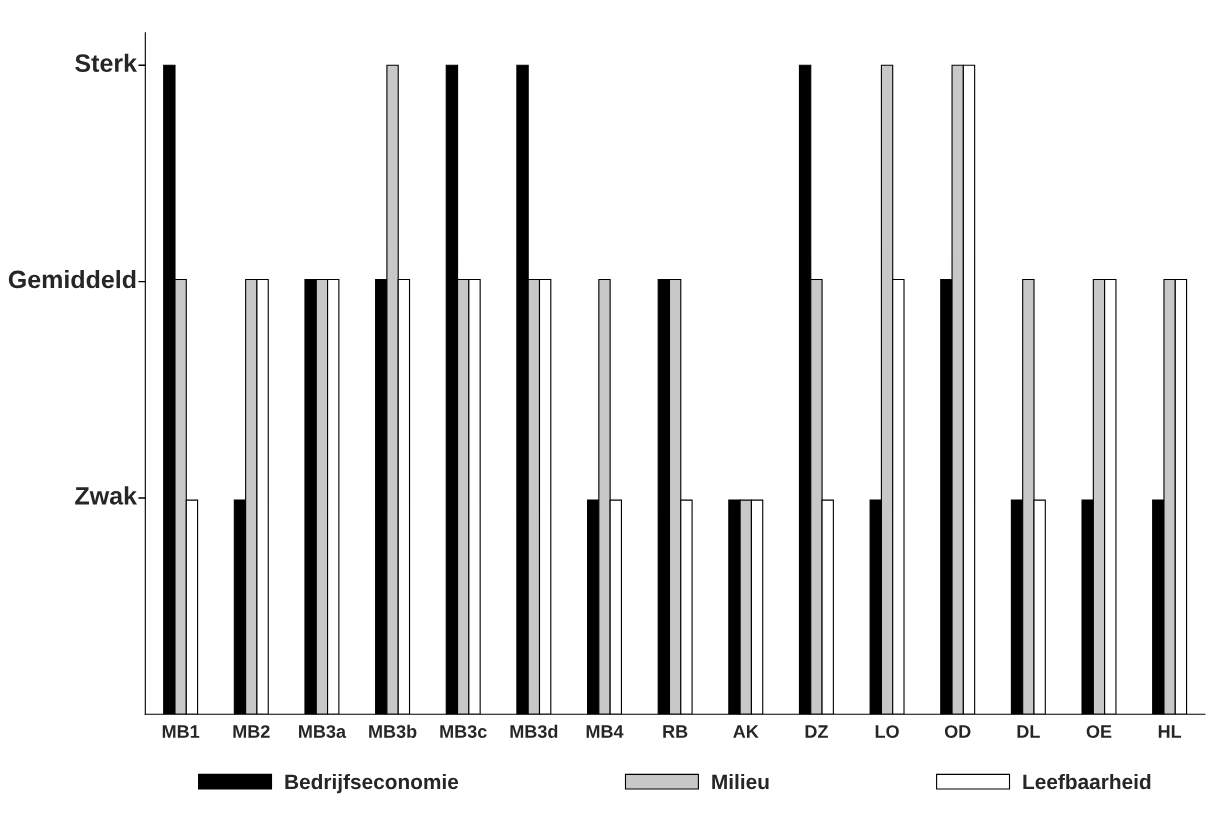 This screenshot has height=821, width=1211. I want to click on x-tick-label: HL, so click(1170, 731).